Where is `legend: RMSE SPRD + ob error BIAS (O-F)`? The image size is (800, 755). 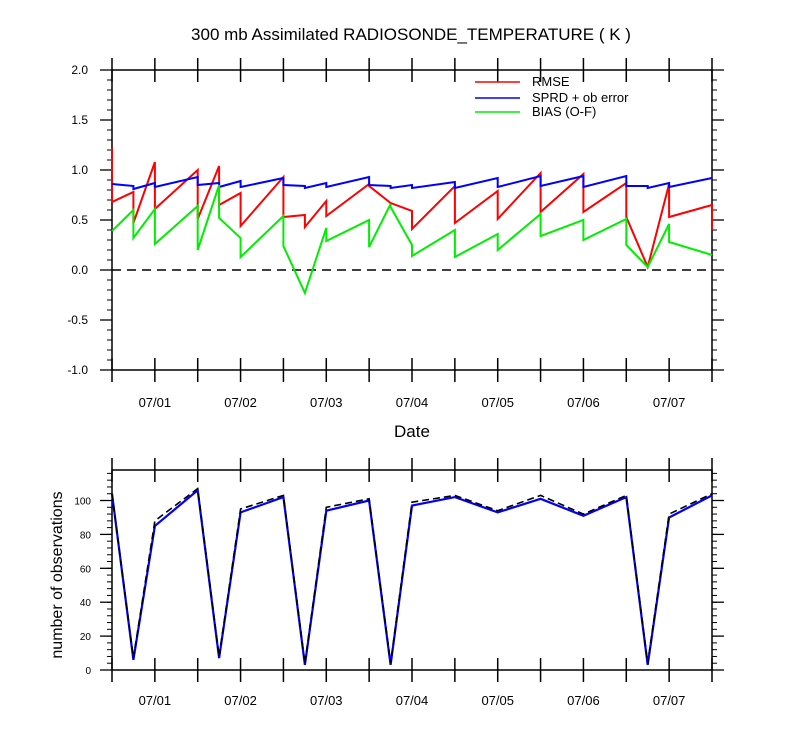
legend: RMSE SPRD + ob error BIAS (O-F) is located at coordinates (552, 96).